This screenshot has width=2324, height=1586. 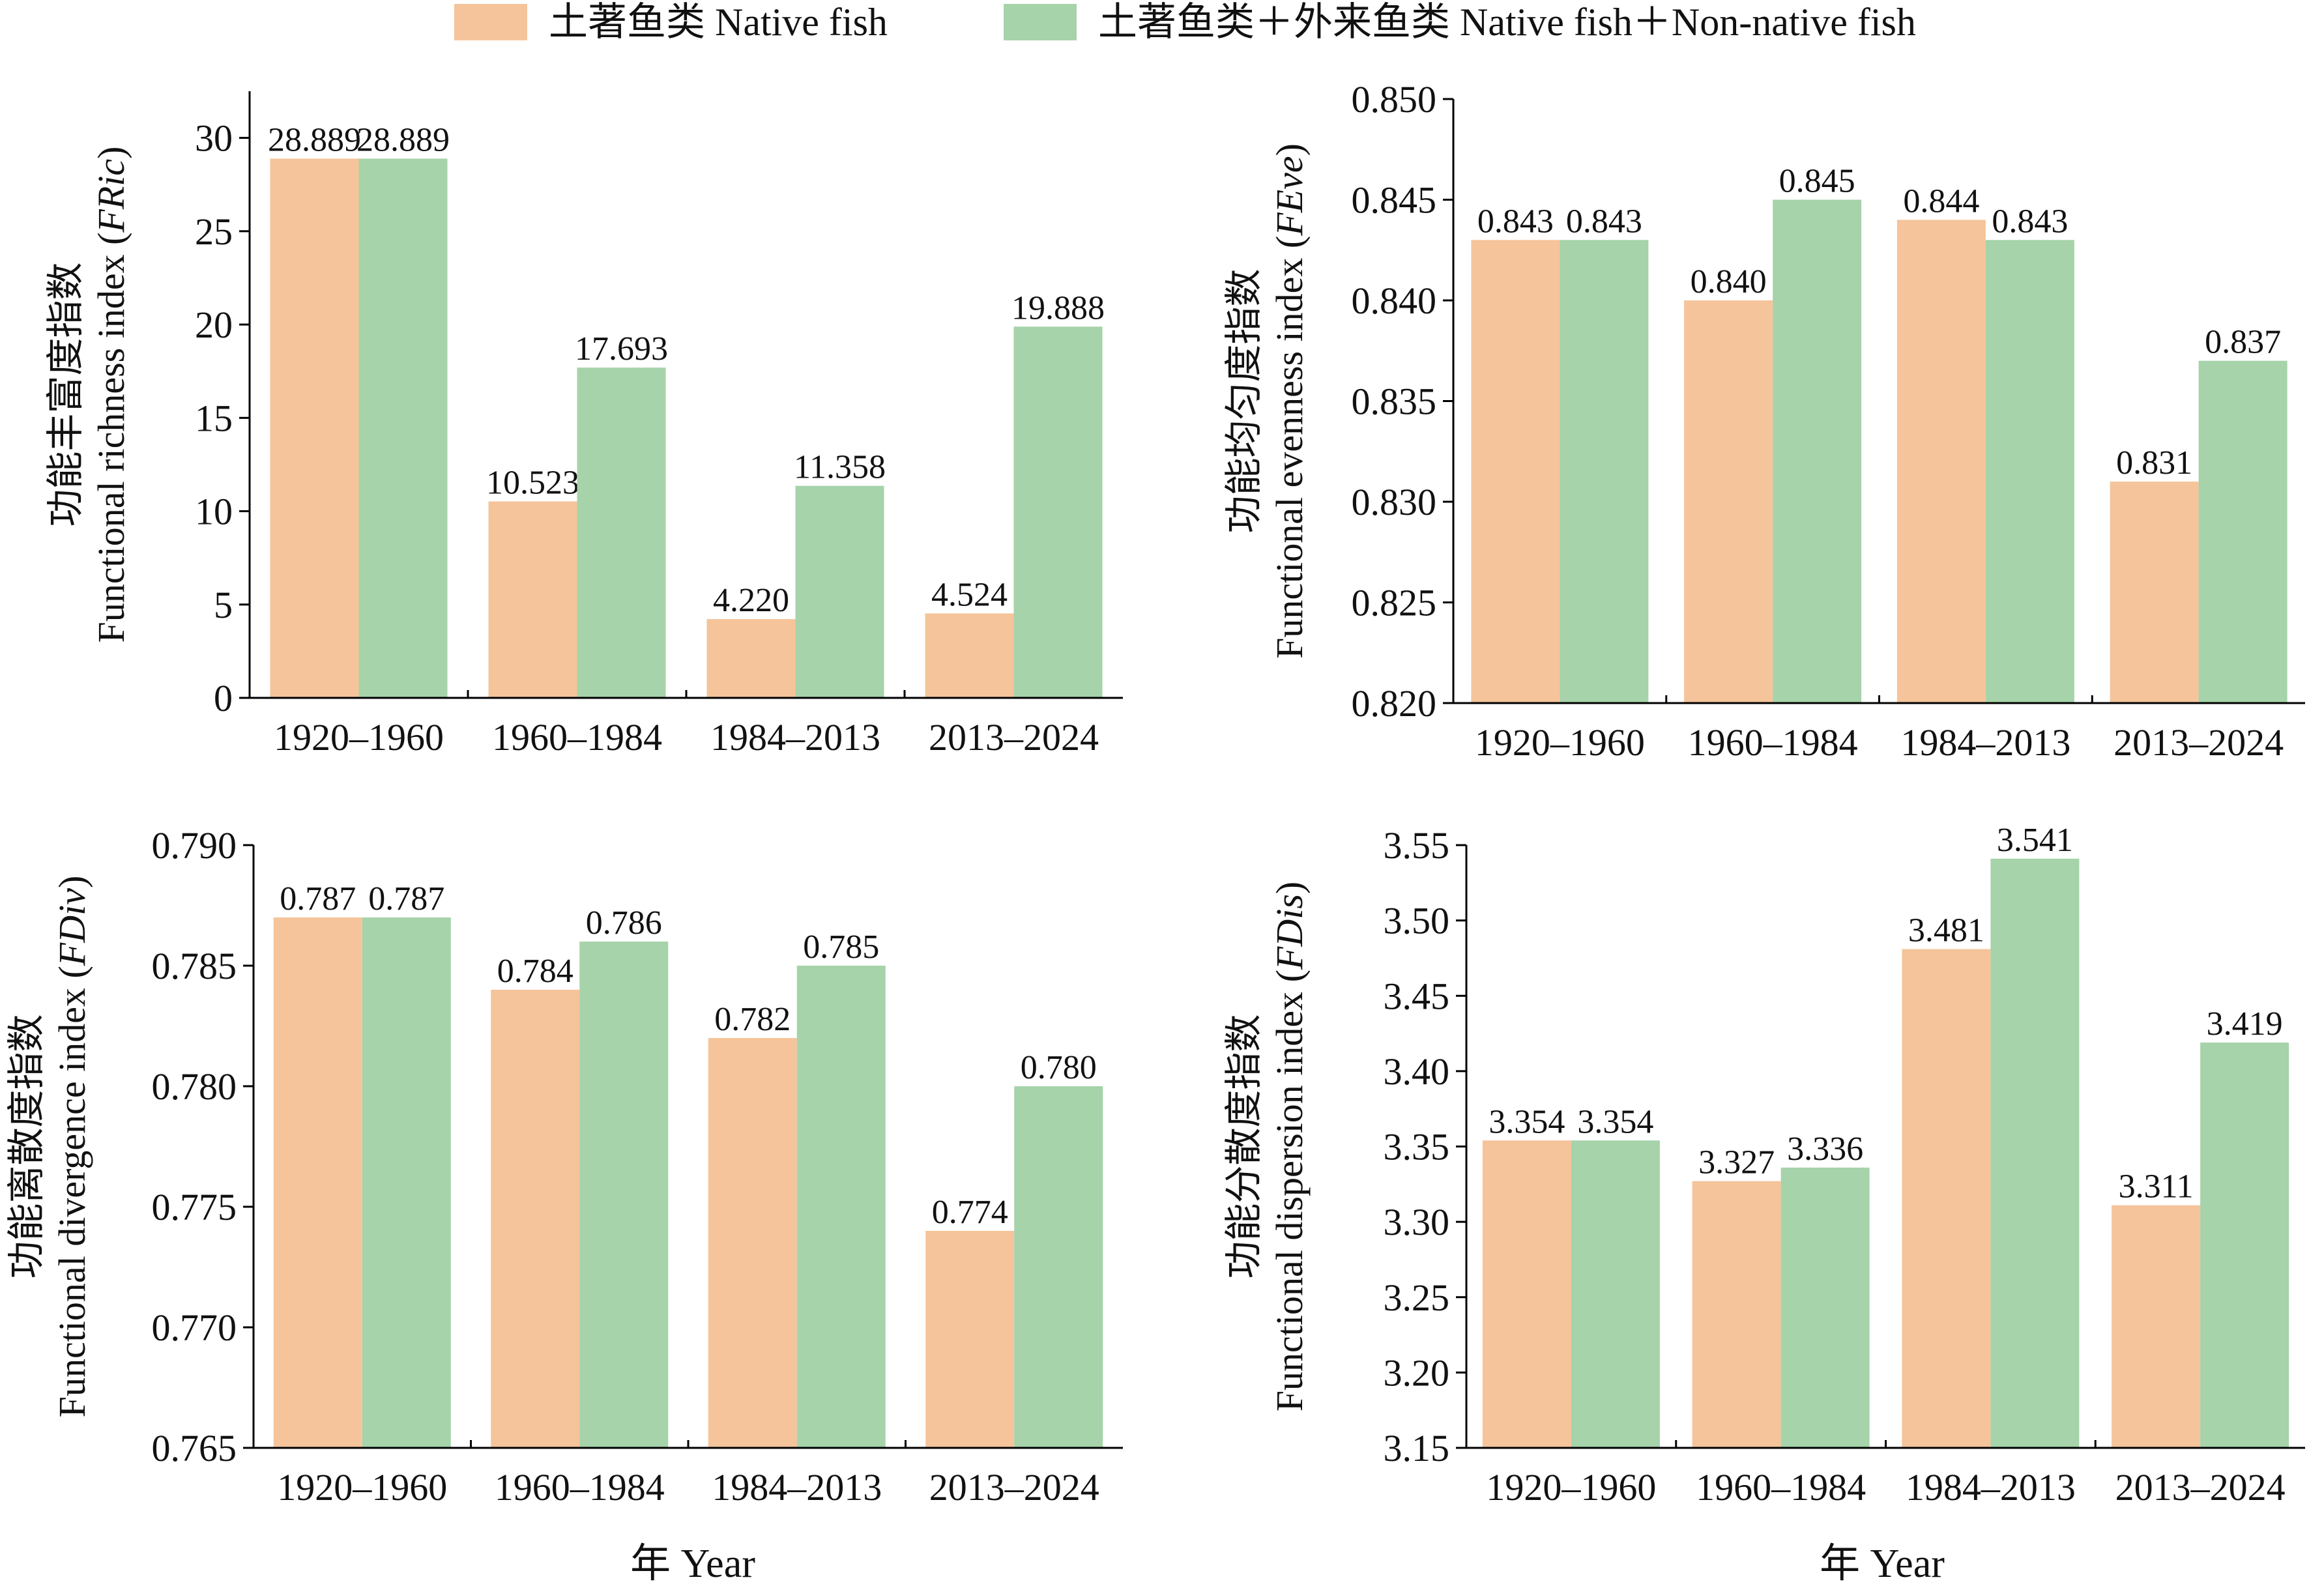 I want to click on y-axis-title-abbr: FEve, so click(x=1289, y=196).